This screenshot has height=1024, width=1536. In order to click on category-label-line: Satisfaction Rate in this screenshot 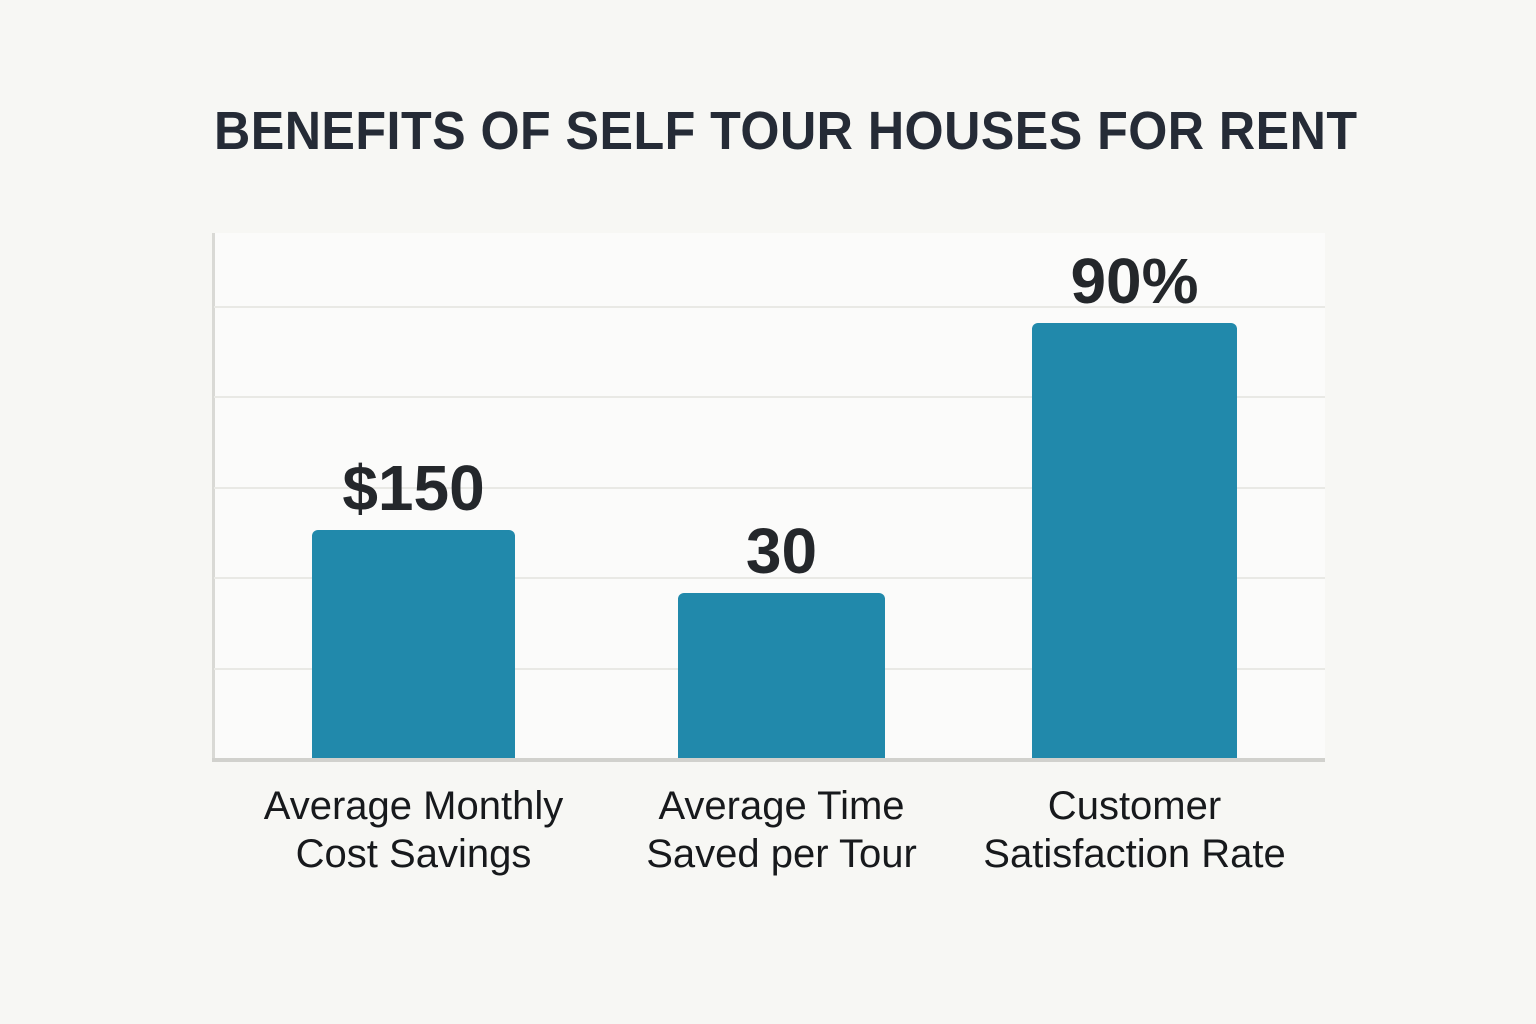, I will do `click(1134, 854)`.